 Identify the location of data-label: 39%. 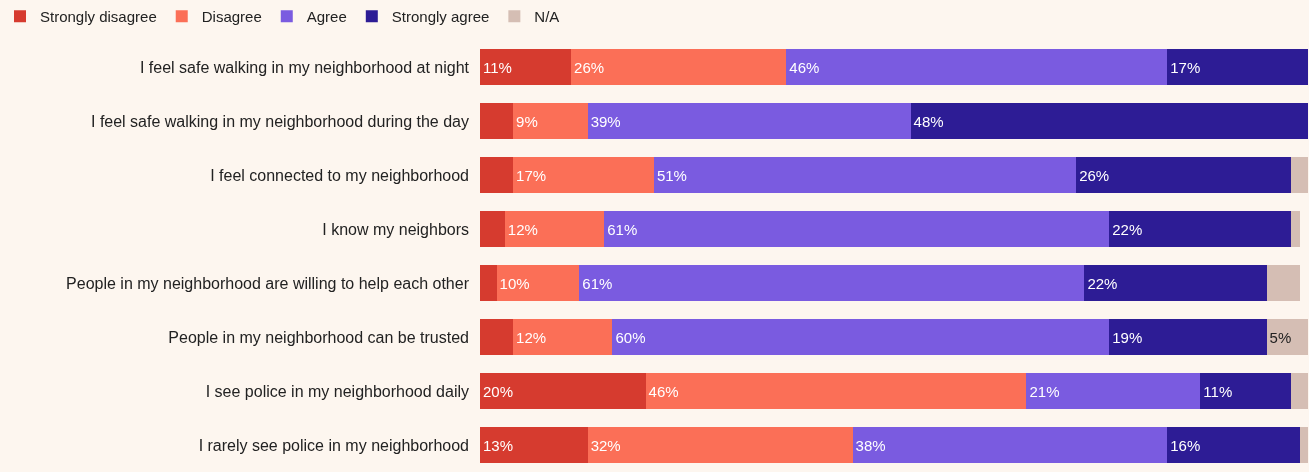
(605, 121).